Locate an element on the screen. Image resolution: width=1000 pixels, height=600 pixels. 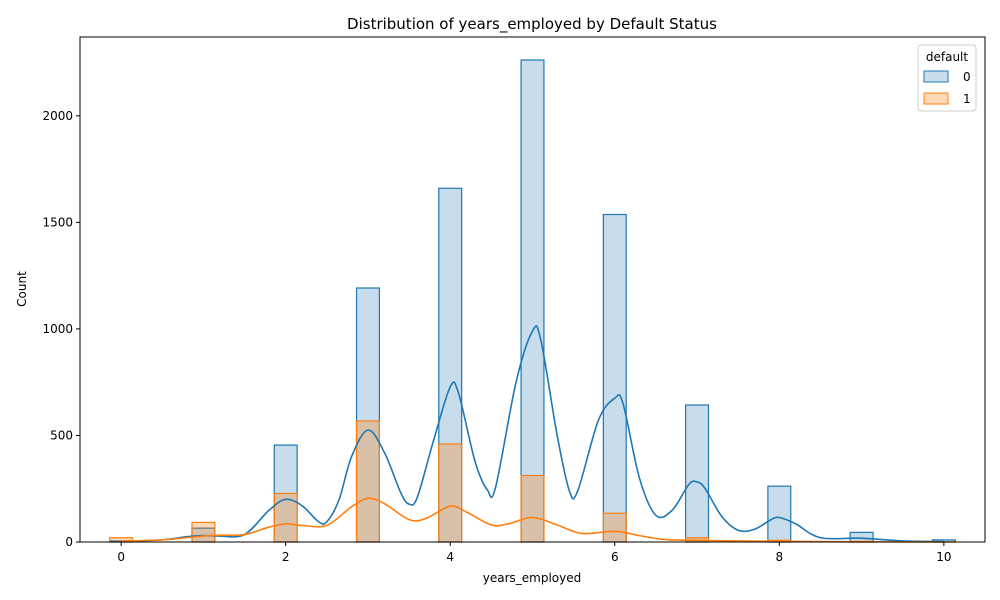
legend: default 0 1 is located at coordinates (947, 78).